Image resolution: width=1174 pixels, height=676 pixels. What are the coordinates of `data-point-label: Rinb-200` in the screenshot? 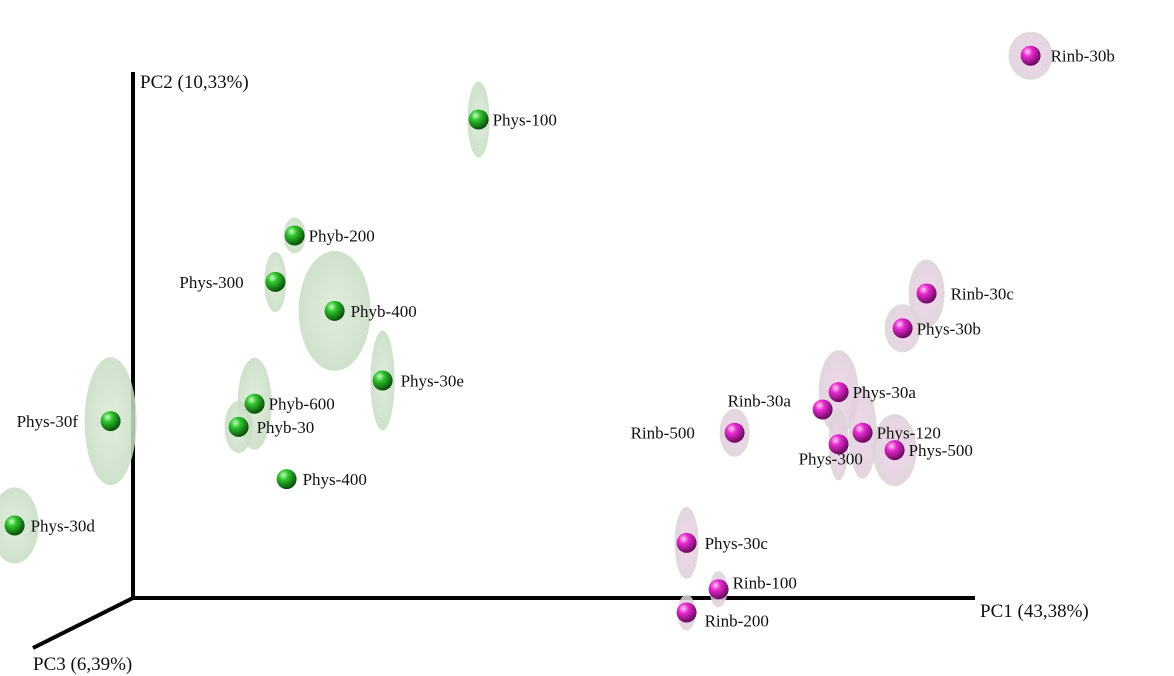 It's located at (737, 621).